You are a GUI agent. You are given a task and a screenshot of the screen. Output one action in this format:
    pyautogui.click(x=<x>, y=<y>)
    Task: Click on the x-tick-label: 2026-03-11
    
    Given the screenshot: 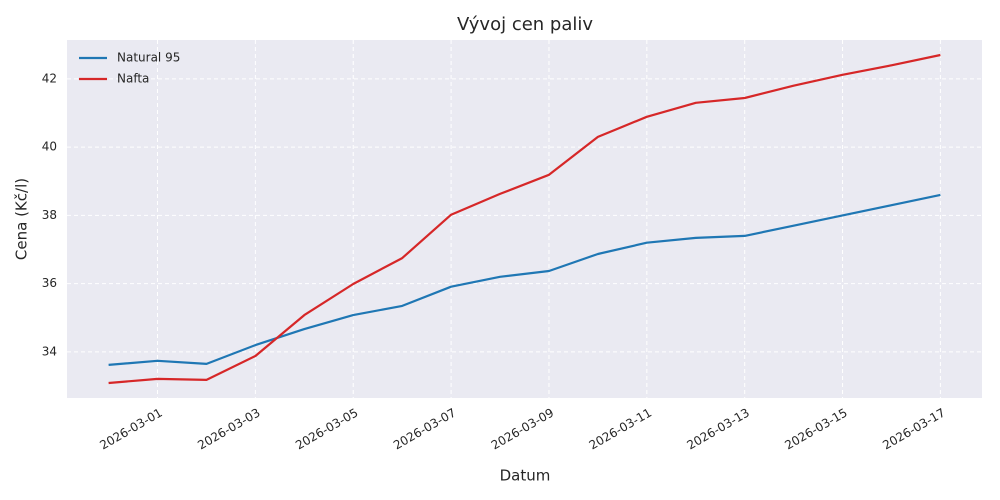 What is the action you would take?
    pyautogui.click(x=620, y=429)
    